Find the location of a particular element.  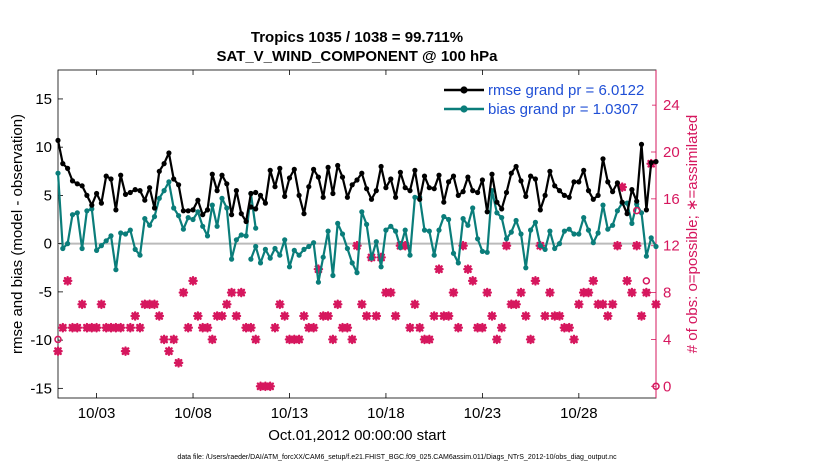

legend-rmse-label: rmse grand pr = 6.0122 is located at coordinates (566, 90).